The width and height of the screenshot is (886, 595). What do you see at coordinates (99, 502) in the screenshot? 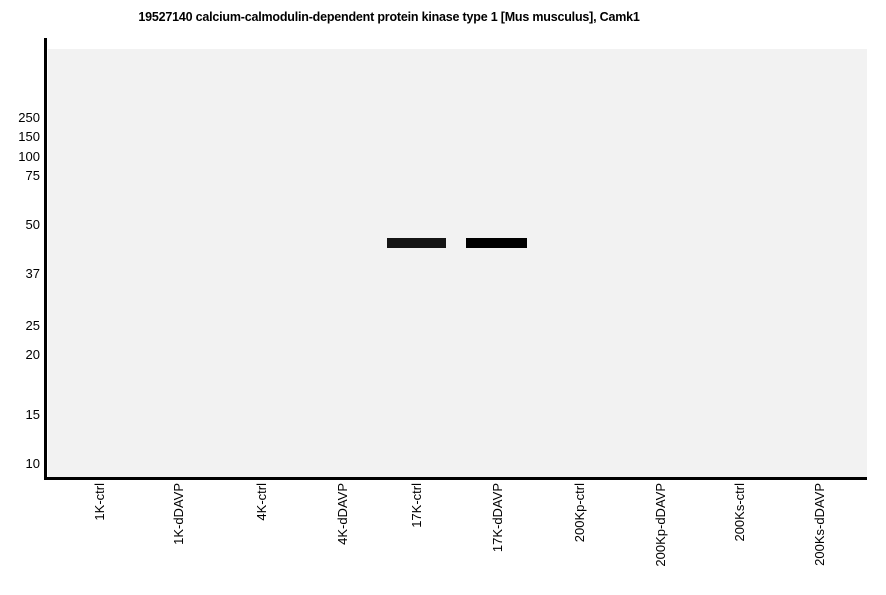
I see `lane-label: 1K-ctrl` at bounding box center [99, 502].